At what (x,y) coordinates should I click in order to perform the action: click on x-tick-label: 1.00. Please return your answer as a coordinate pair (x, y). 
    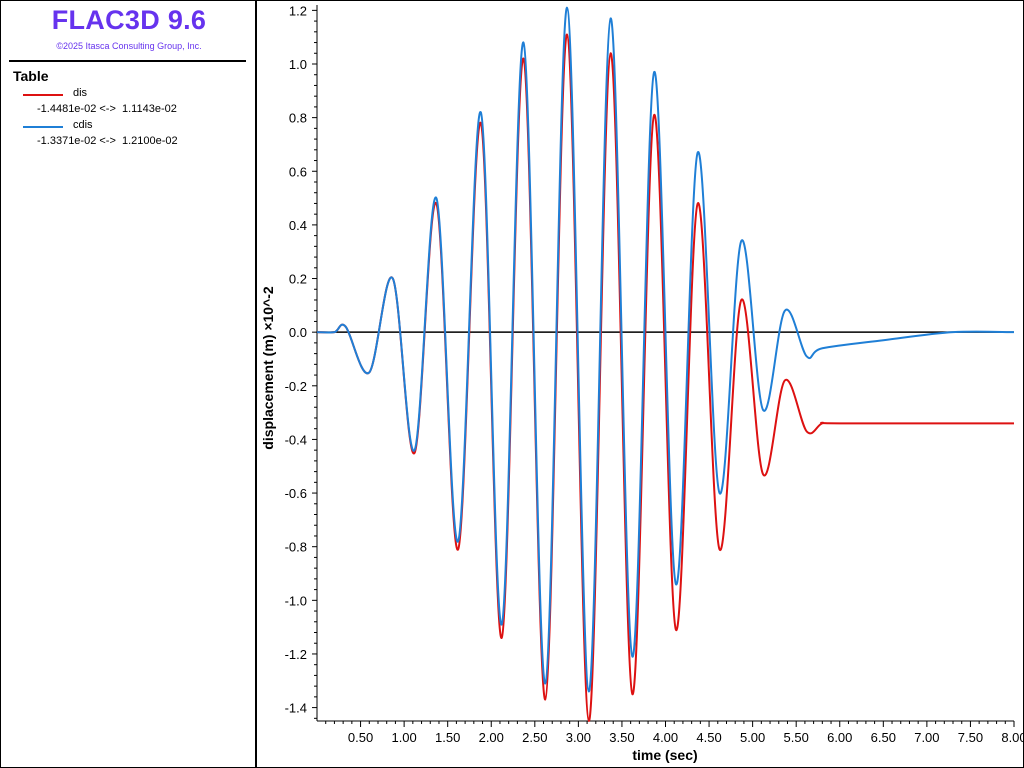
    Looking at the image, I should click on (403, 737).